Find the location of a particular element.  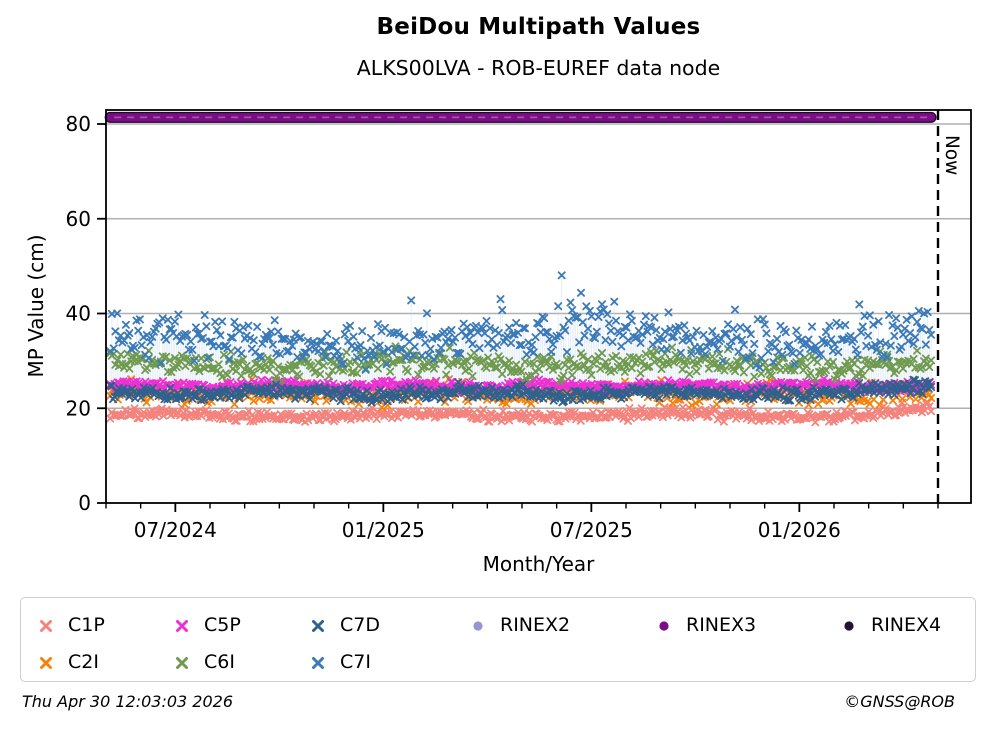

legend-box: C1P C5P C7D RINEX2 RINEX3 RINEX4 C2I C6I C7I is located at coordinates (498, 639).